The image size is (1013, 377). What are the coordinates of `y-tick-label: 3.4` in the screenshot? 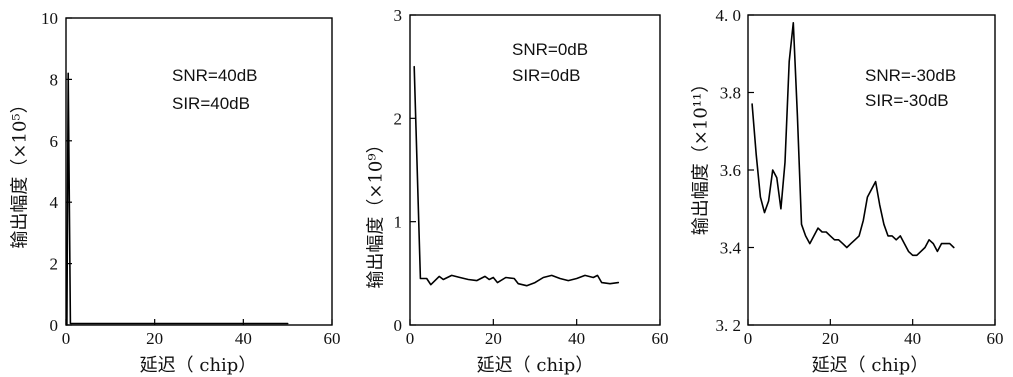 It's located at (731, 248).